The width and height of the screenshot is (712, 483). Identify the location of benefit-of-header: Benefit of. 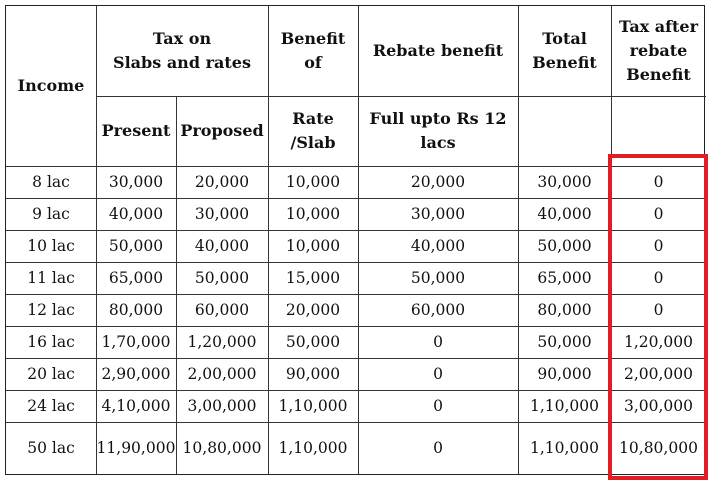
(313, 51).